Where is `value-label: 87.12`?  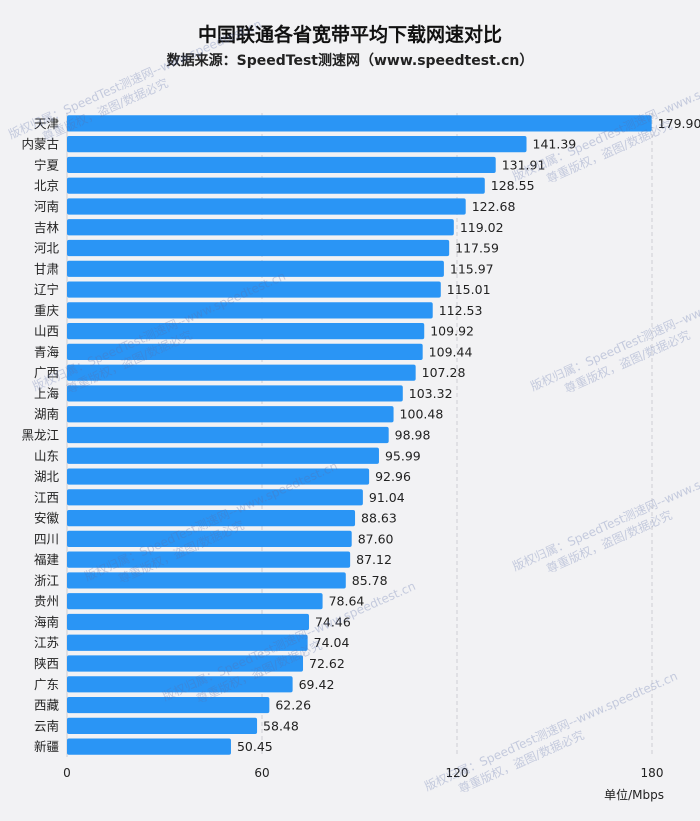
value-label: 87.12 is located at coordinates (374, 559).